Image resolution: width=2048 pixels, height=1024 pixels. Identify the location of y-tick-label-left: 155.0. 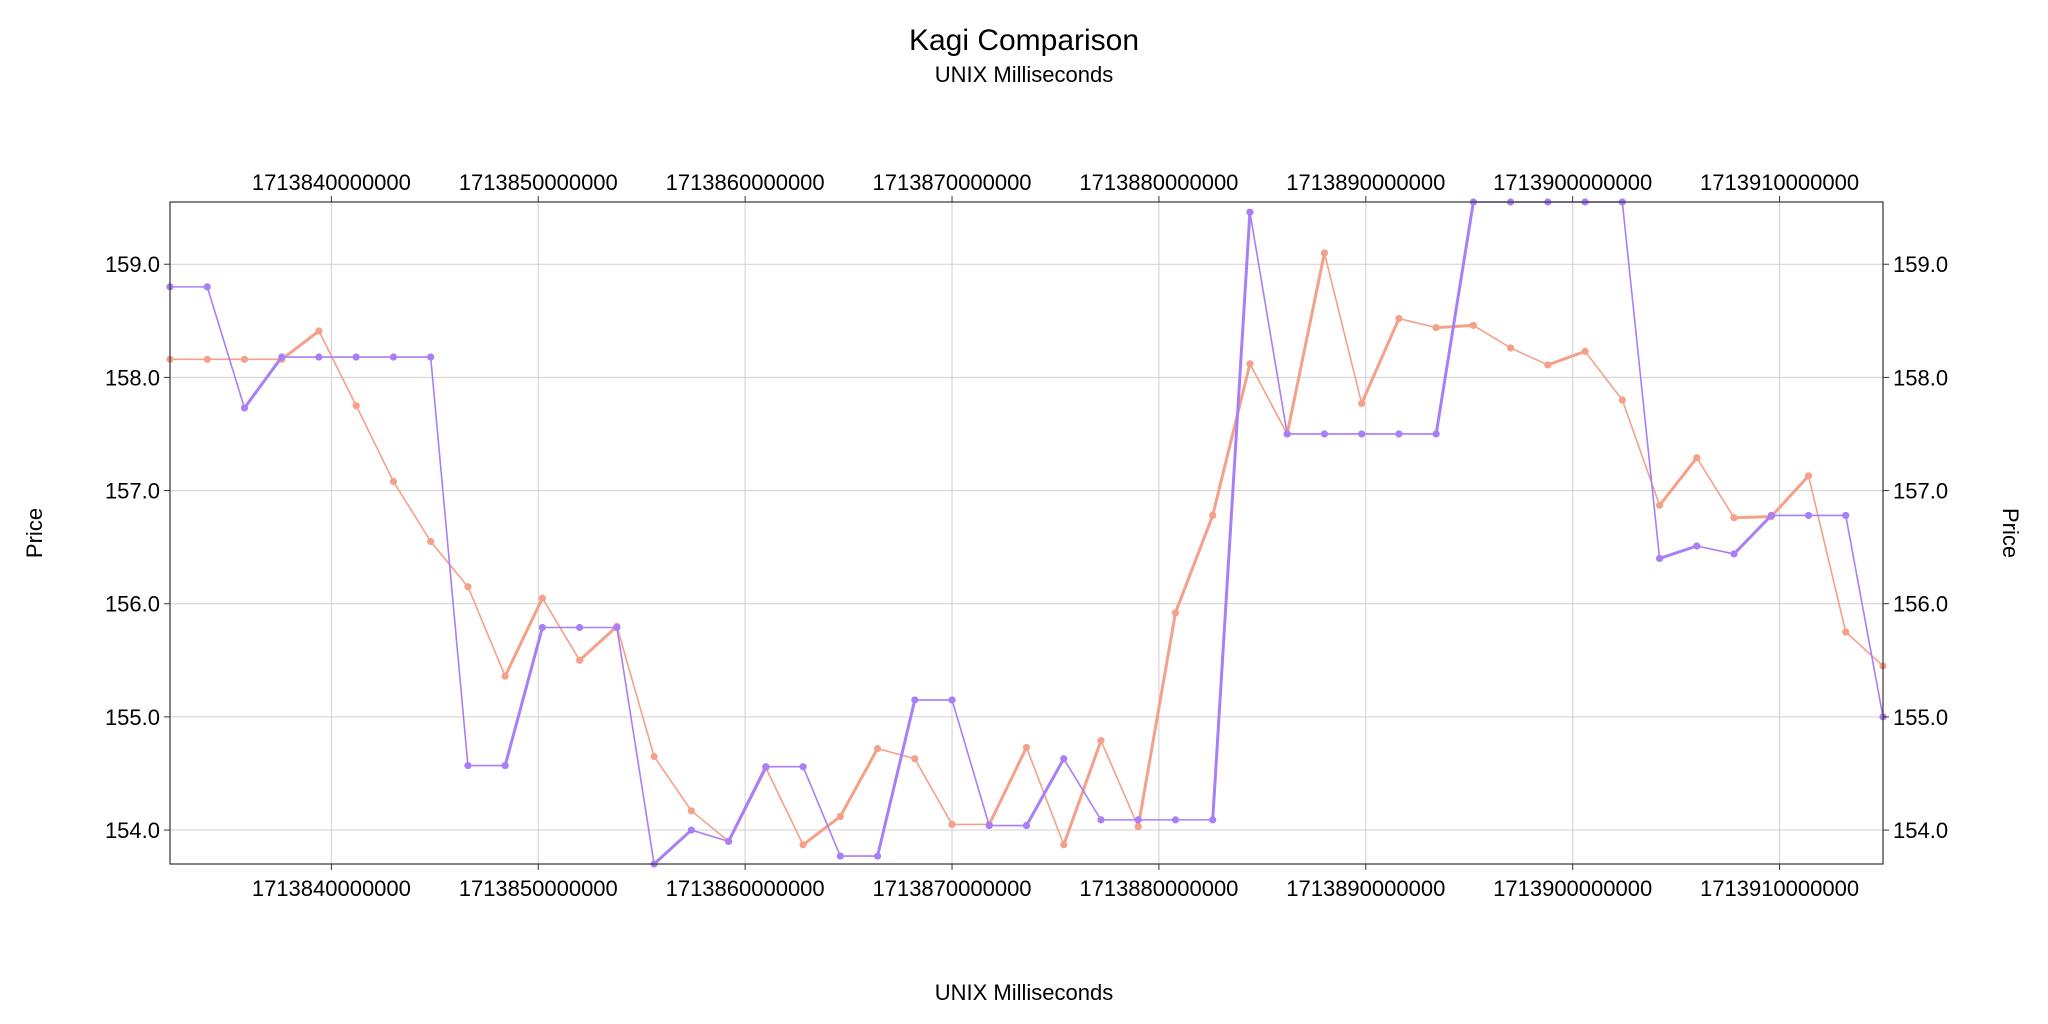
(132, 717).